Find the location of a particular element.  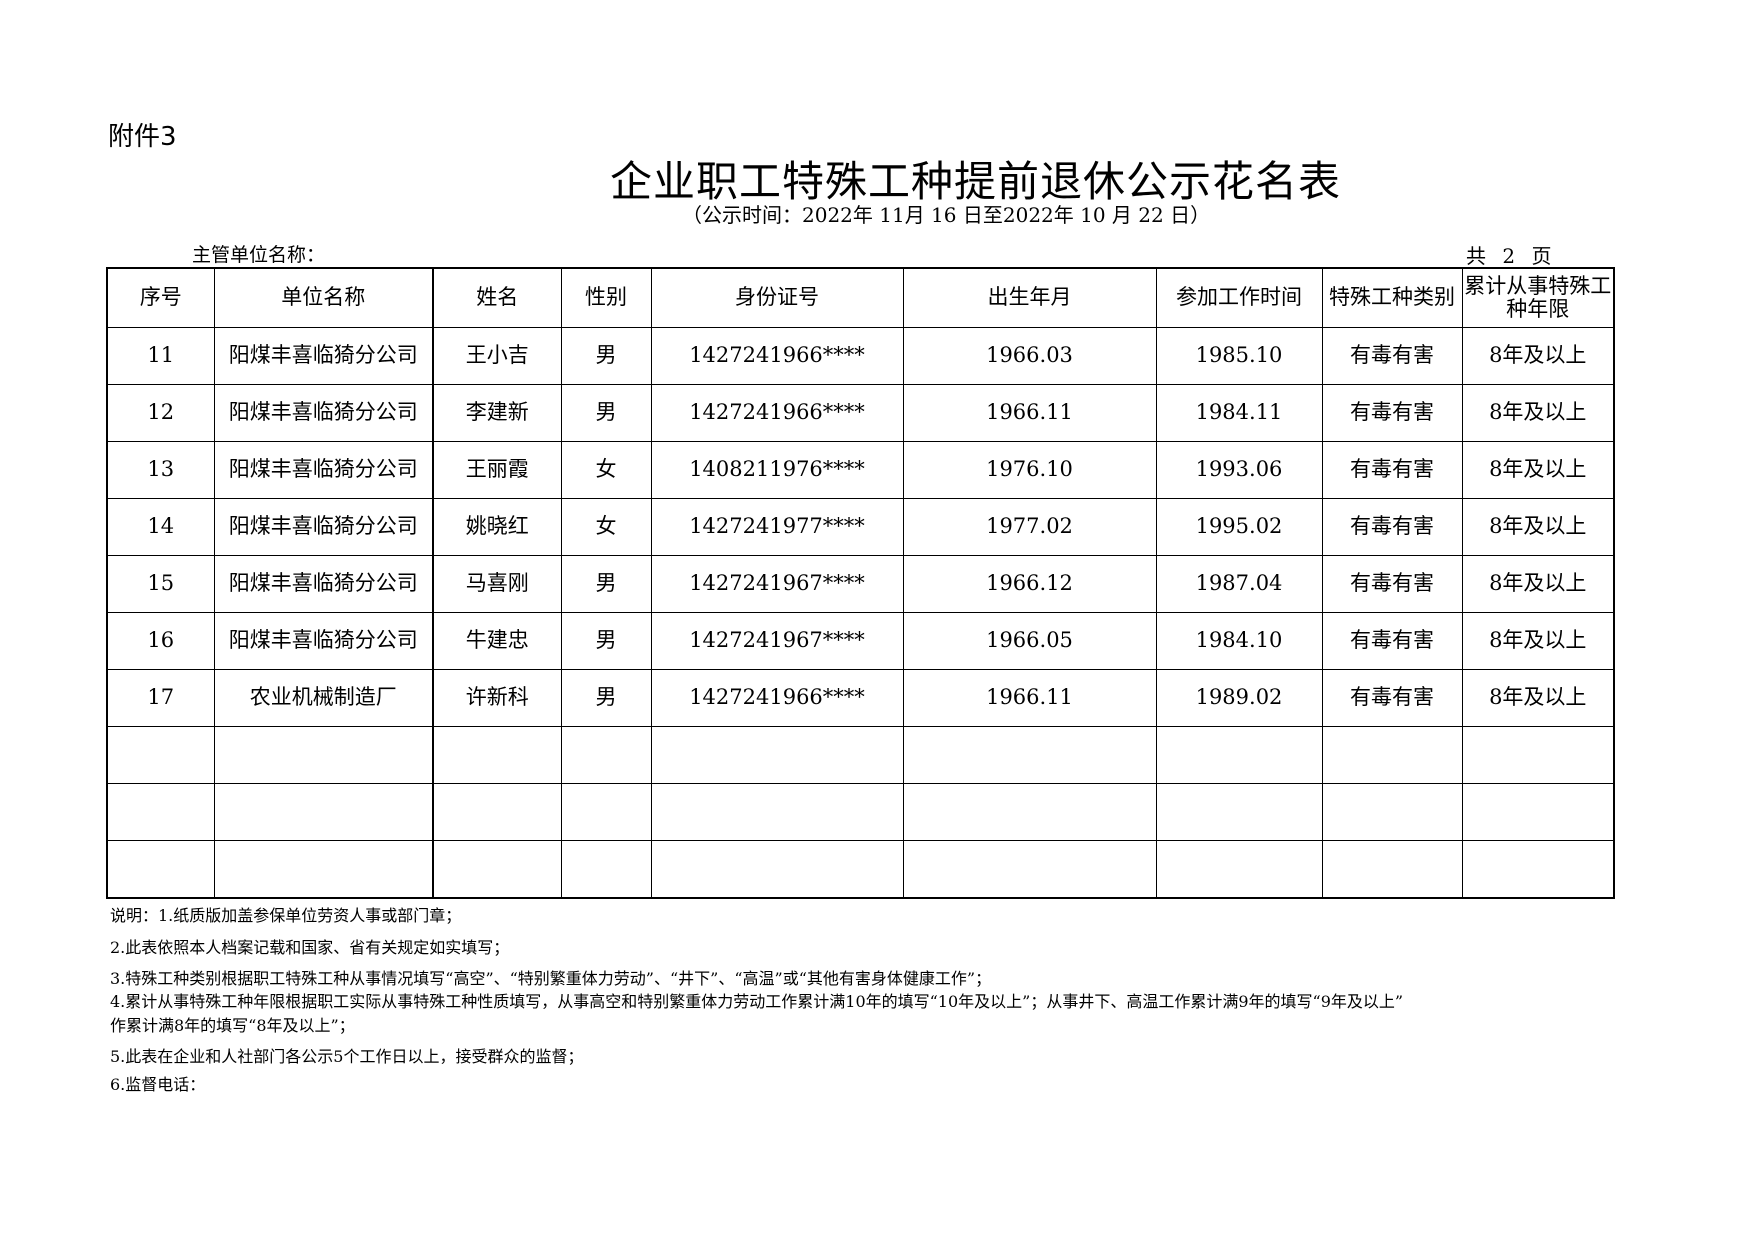

header-years-in-special-job: 累计从事特殊工种年限 is located at coordinates (1538, 297).